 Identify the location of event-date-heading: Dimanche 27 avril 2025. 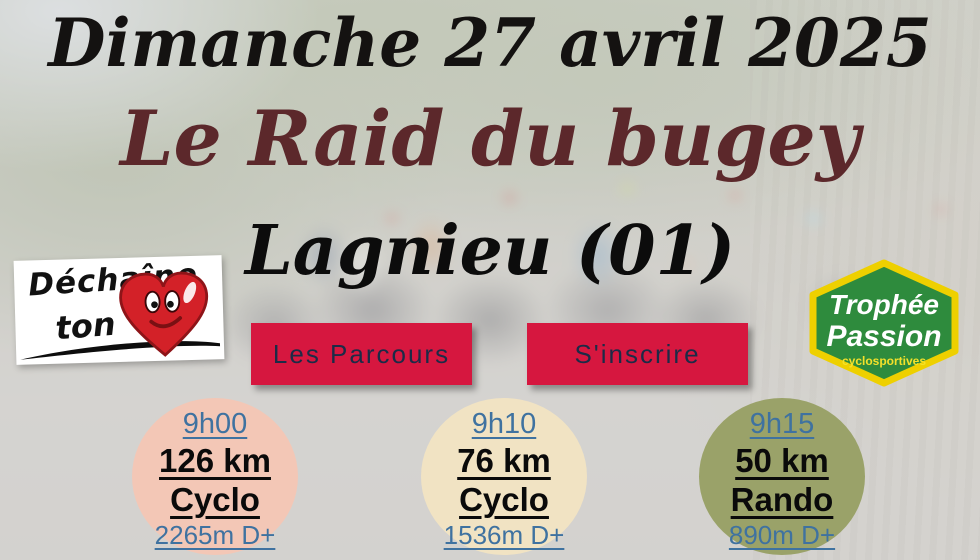
(490, 43).